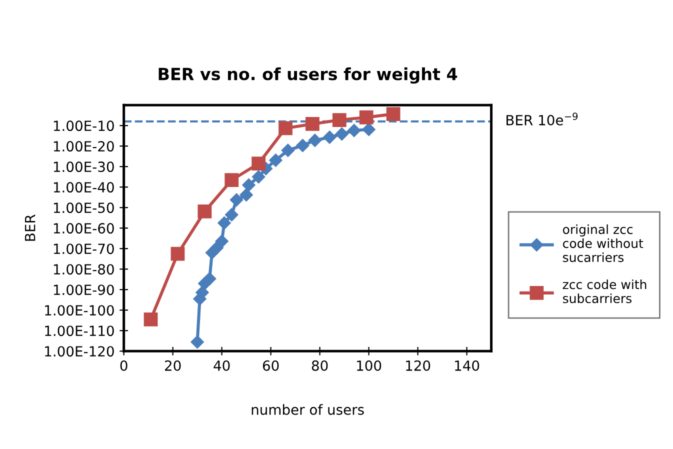 This screenshot has width=673, height=449. Describe the element at coordinates (84, 126) in the screenshot. I see `y-tick-label: 1.00E-10` at that location.